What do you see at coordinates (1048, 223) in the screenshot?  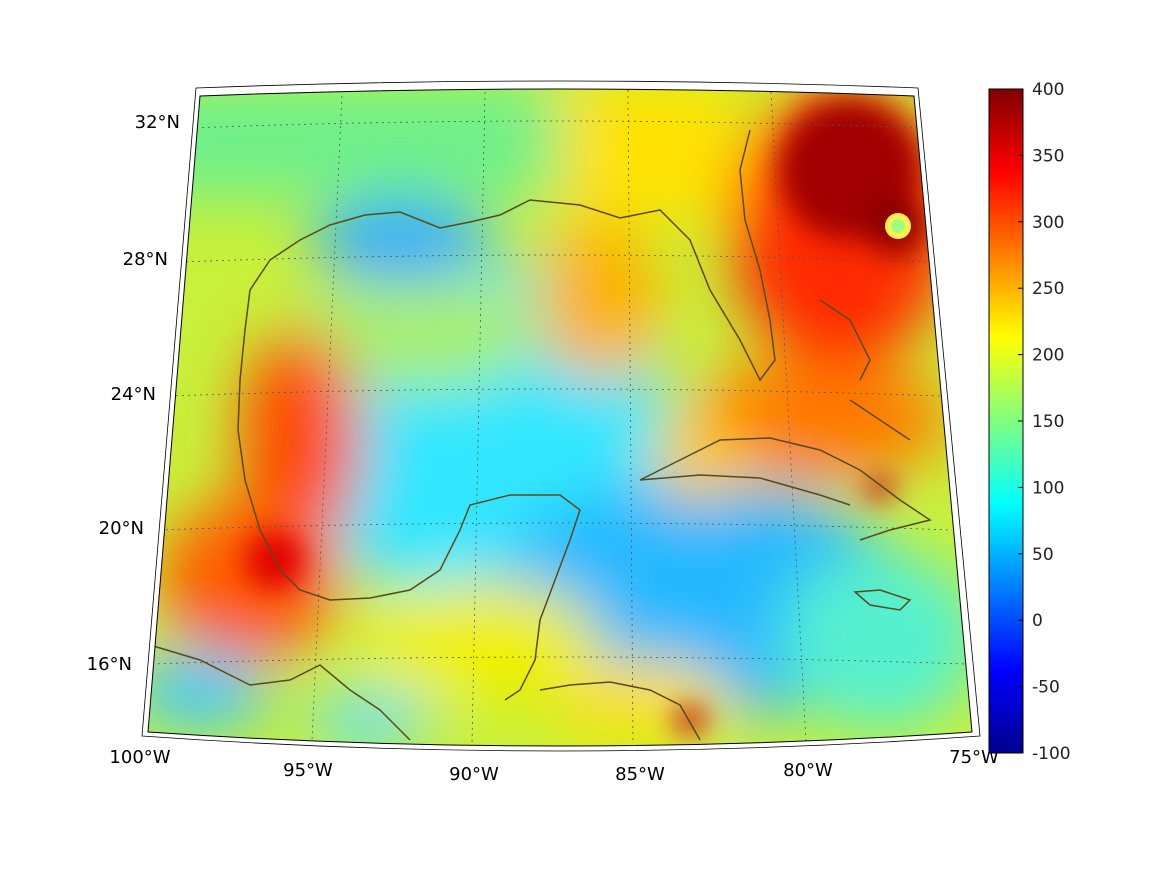 I see `colorbar-tick-label: 300` at bounding box center [1048, 223].